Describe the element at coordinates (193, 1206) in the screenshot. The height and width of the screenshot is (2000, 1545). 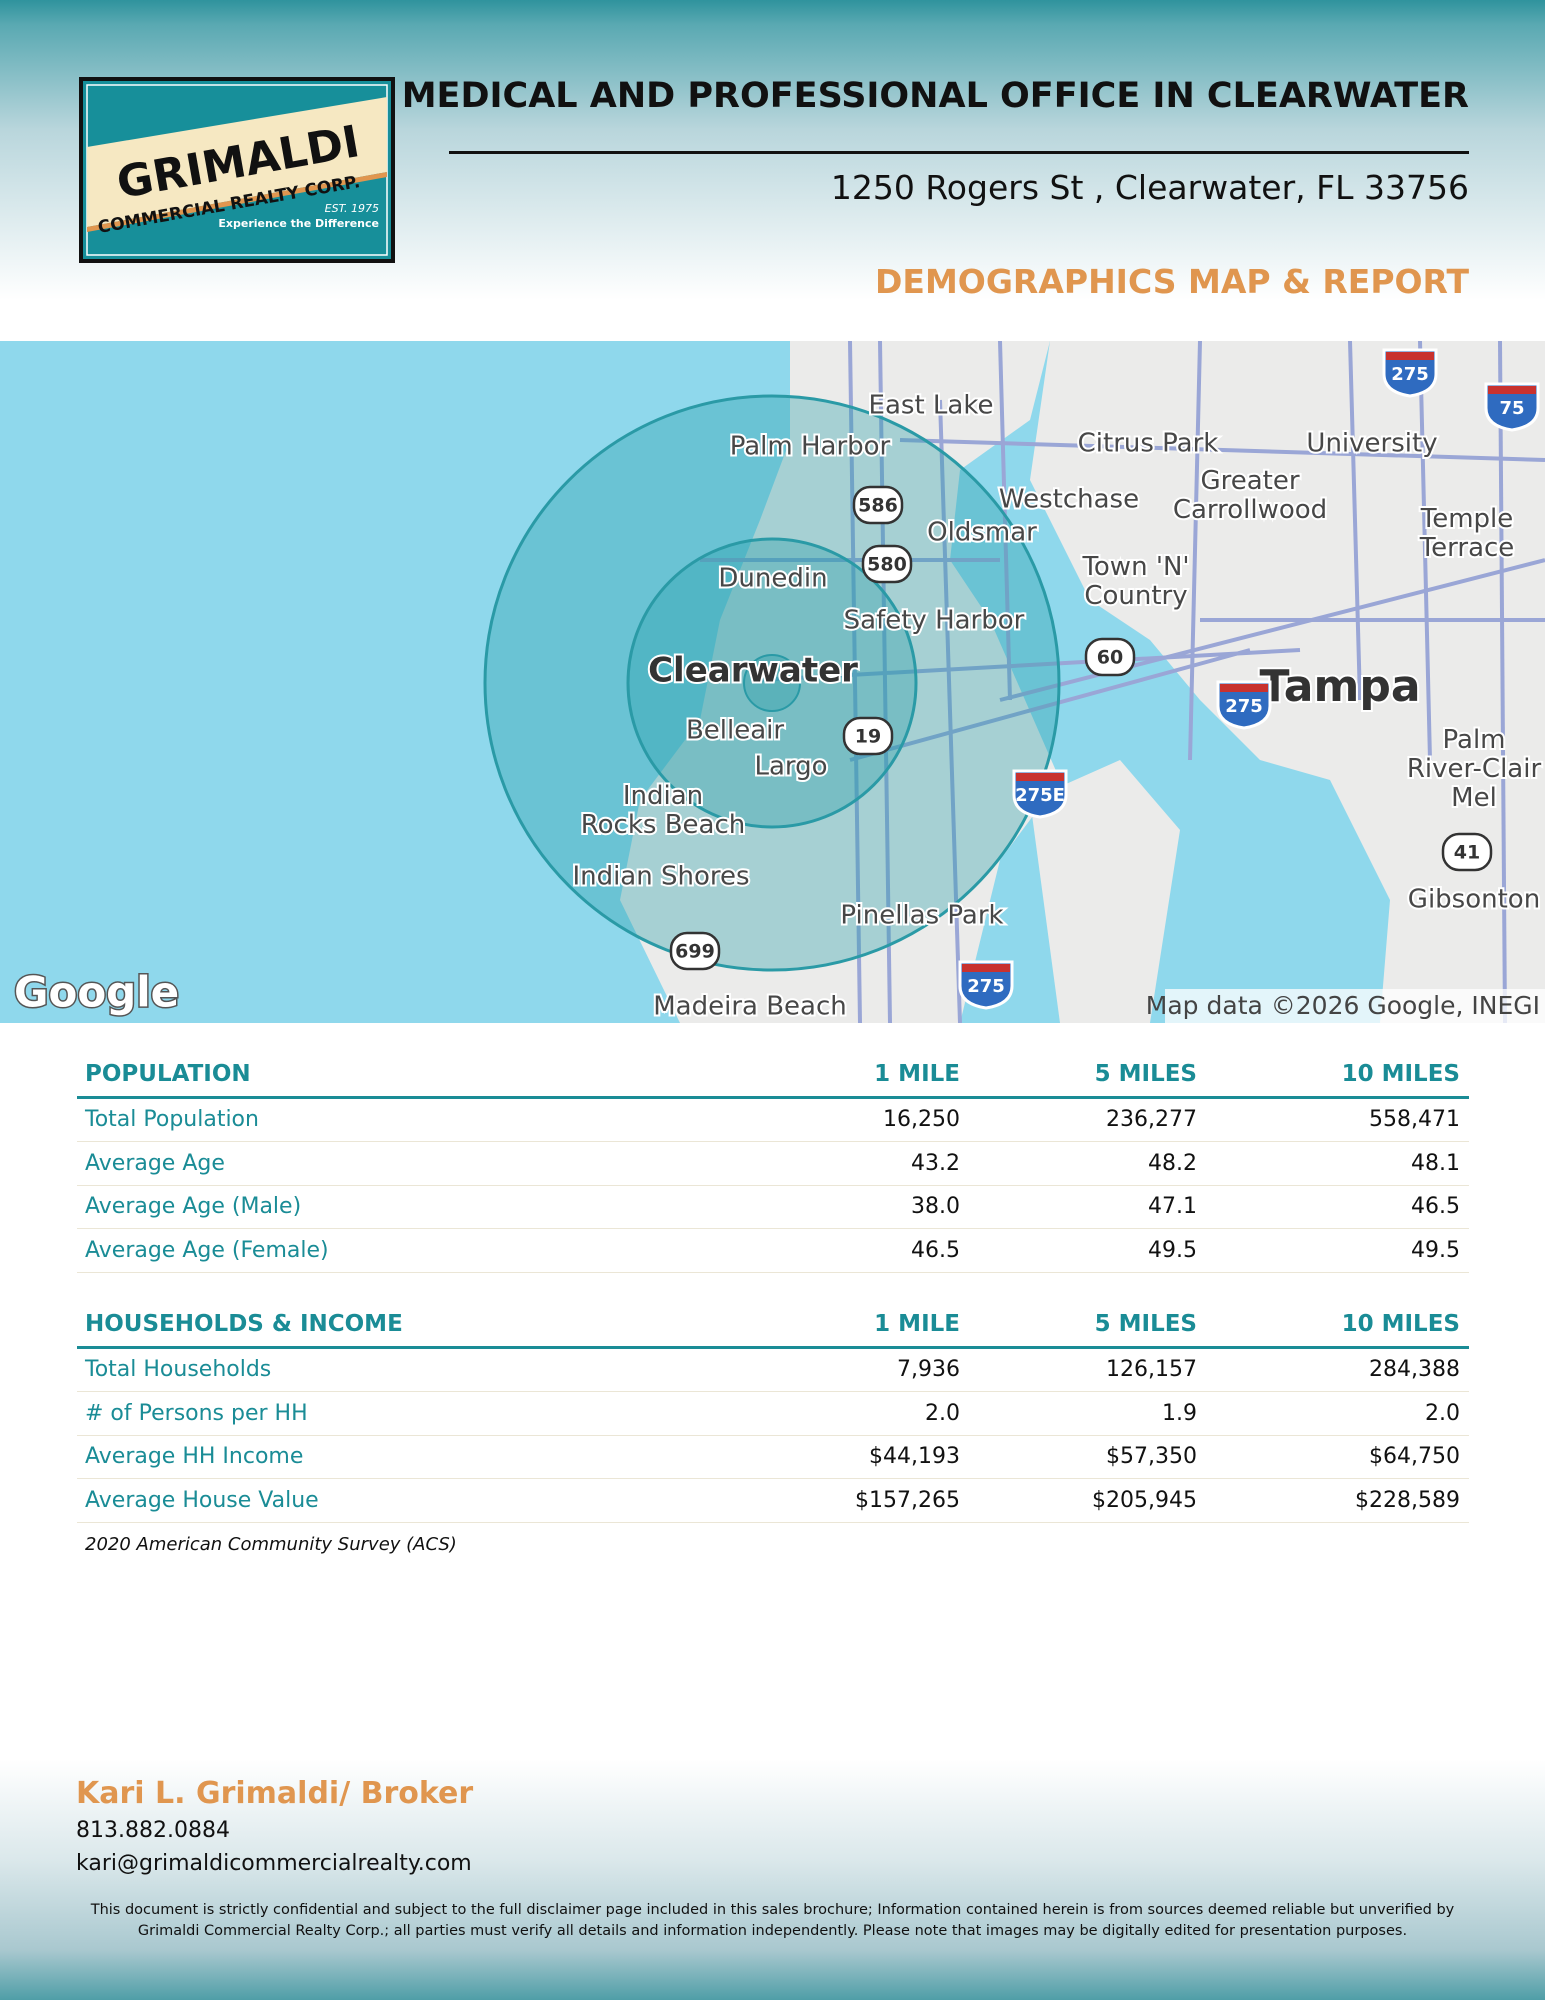
I see `row-label: Average Age (Male)` at that location.